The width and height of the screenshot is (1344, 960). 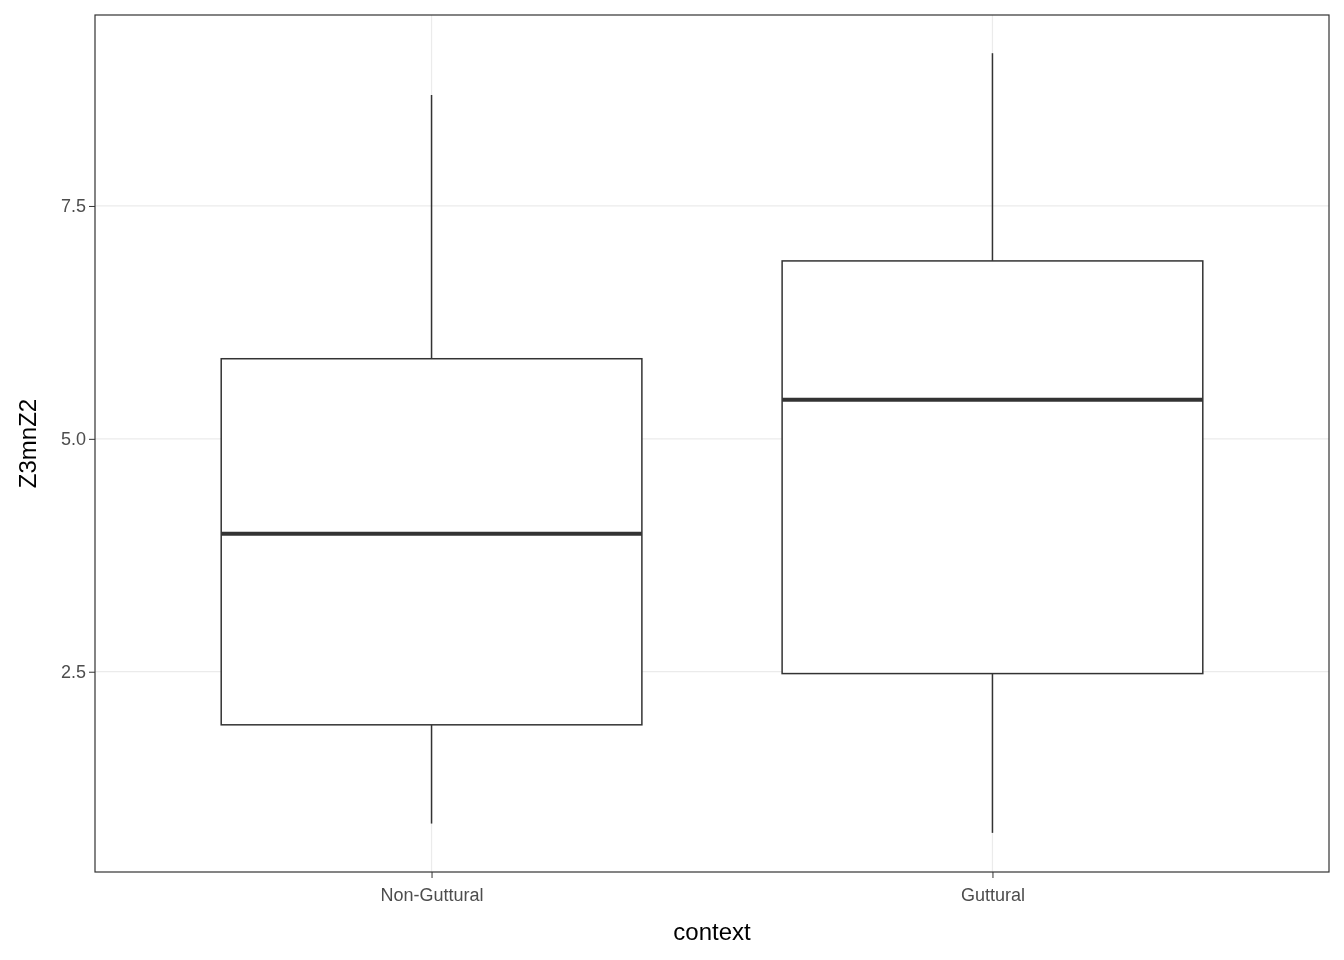 What do you see at coordinates (992, 894) in the screenshot?
I see `x-tick-label: Guttural` at bounding box center [992, 894].